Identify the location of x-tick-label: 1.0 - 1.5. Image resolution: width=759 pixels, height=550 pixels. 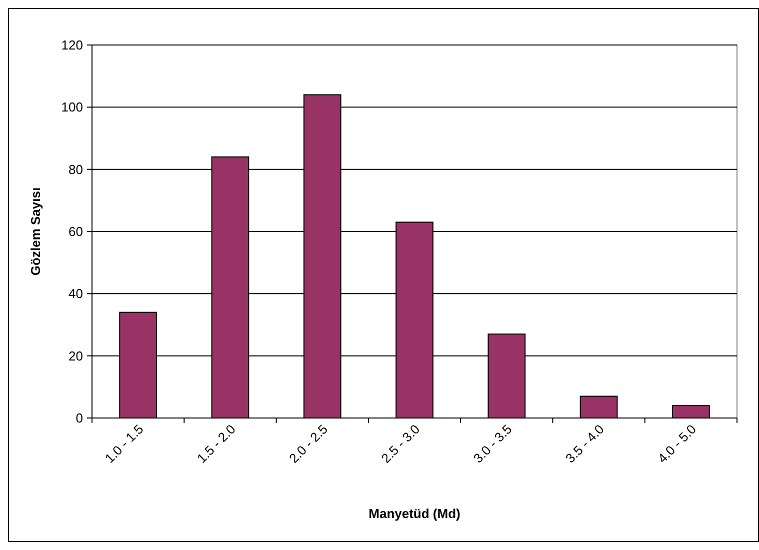
(124, 444).